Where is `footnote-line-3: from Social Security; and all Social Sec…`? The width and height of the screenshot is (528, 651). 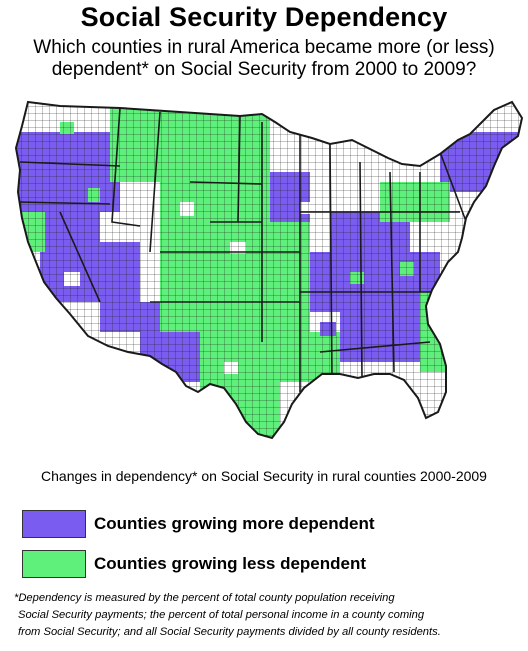 footnote-line-3: from Social Security; and all Social Sec… is located at coordinates (229, 632).